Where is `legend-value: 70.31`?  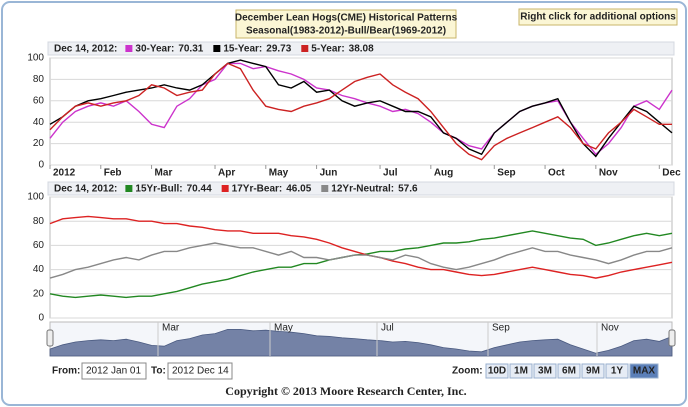
legend-value: 70.31 is located at coordinates (190, 49).